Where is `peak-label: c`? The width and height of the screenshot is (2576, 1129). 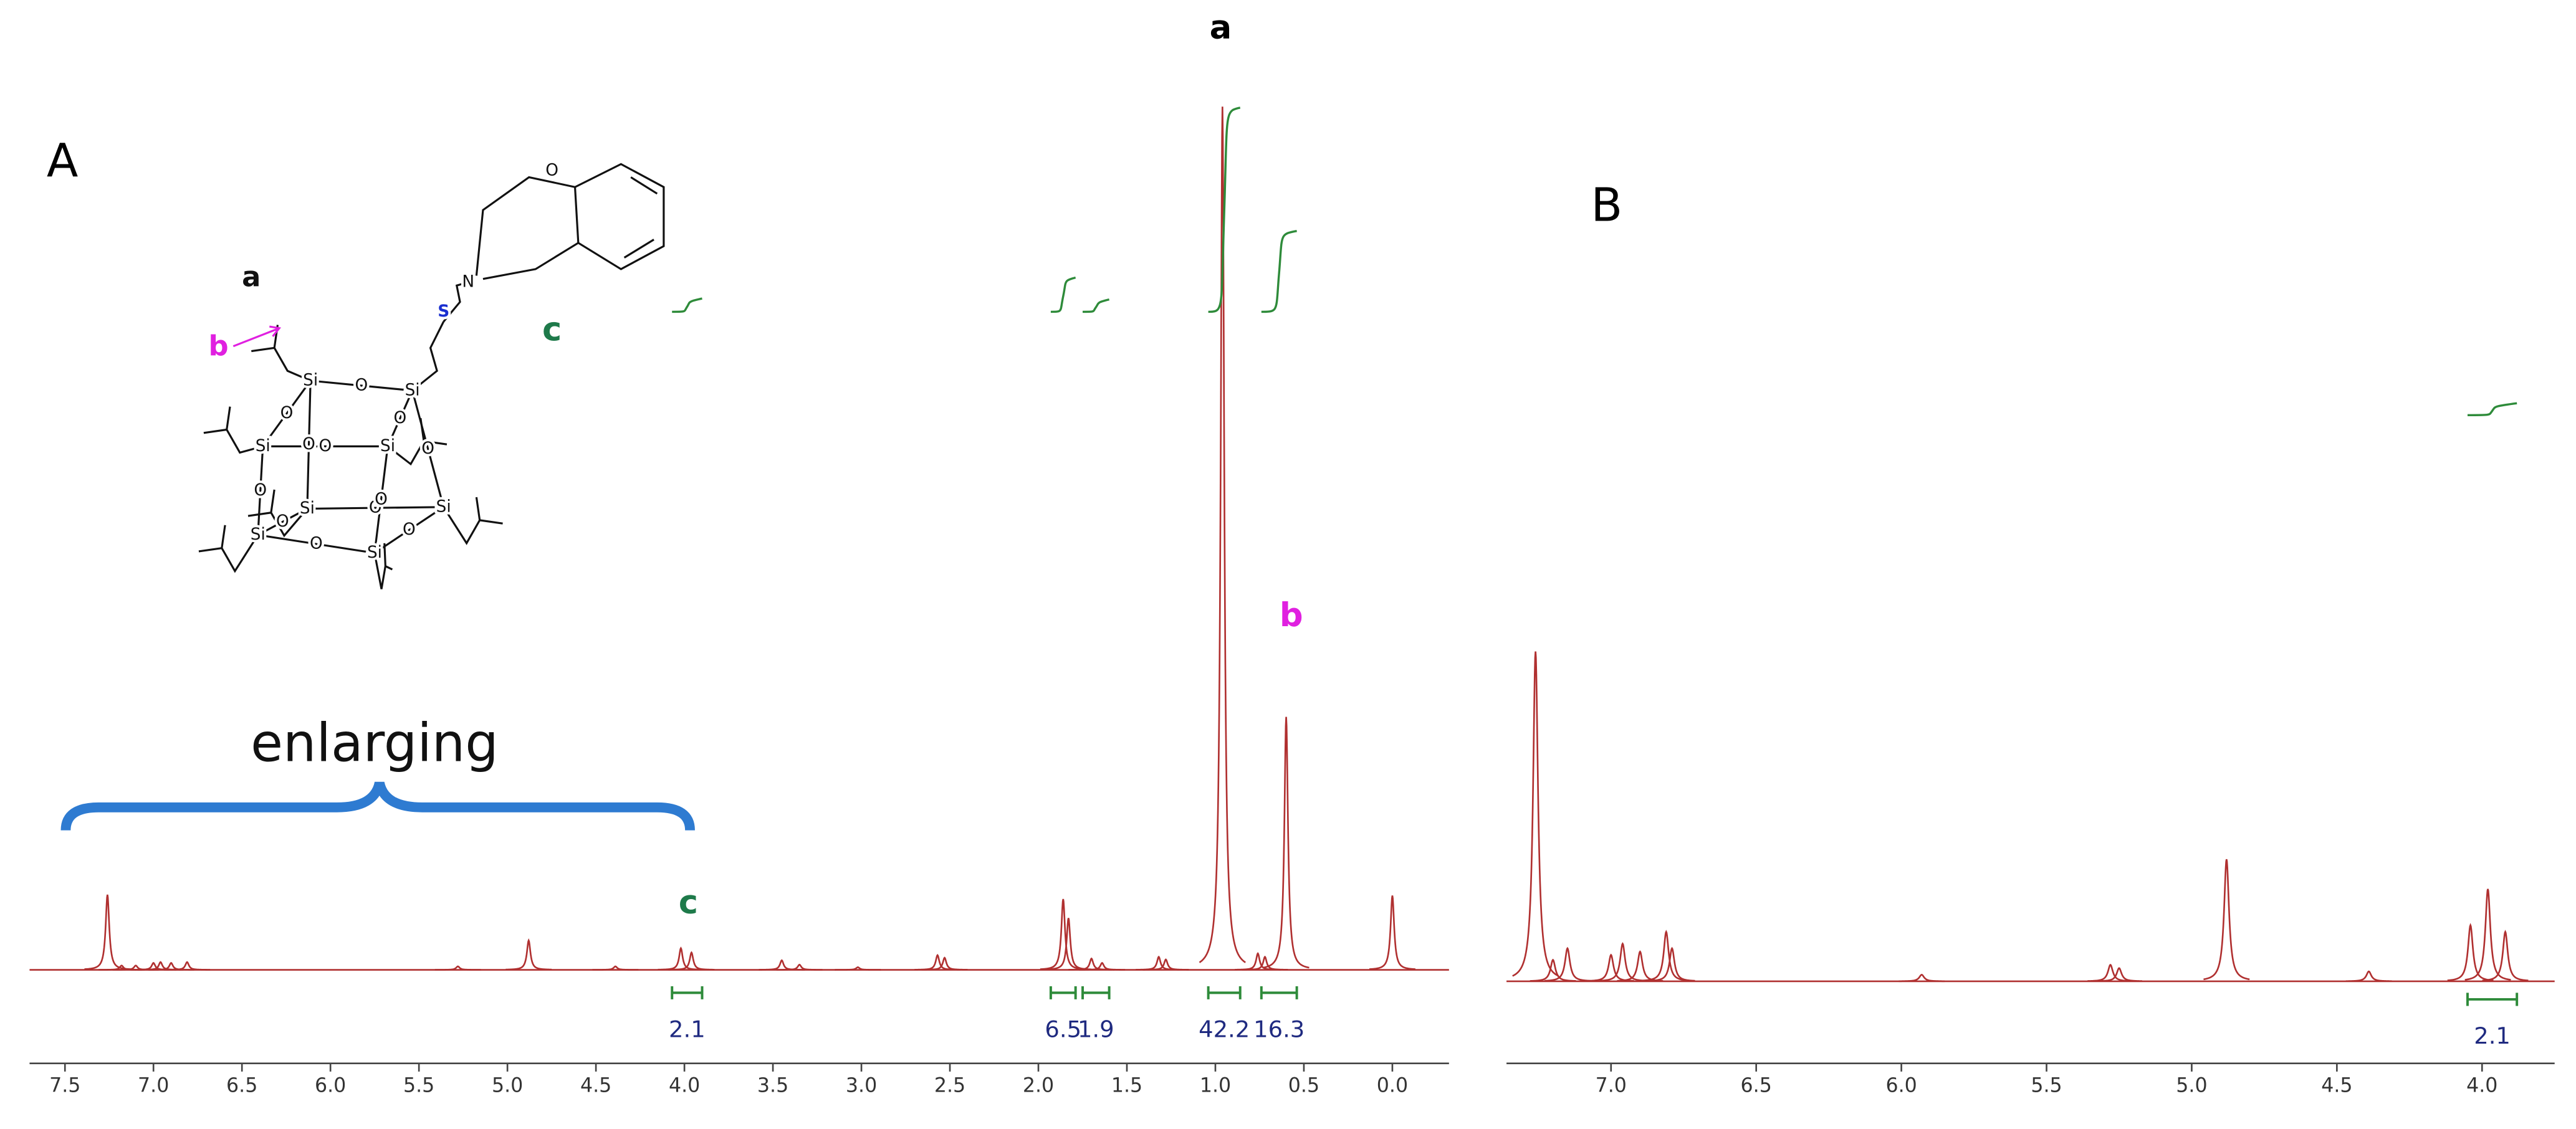
peak-label: c is located at coordinates (688, 903).